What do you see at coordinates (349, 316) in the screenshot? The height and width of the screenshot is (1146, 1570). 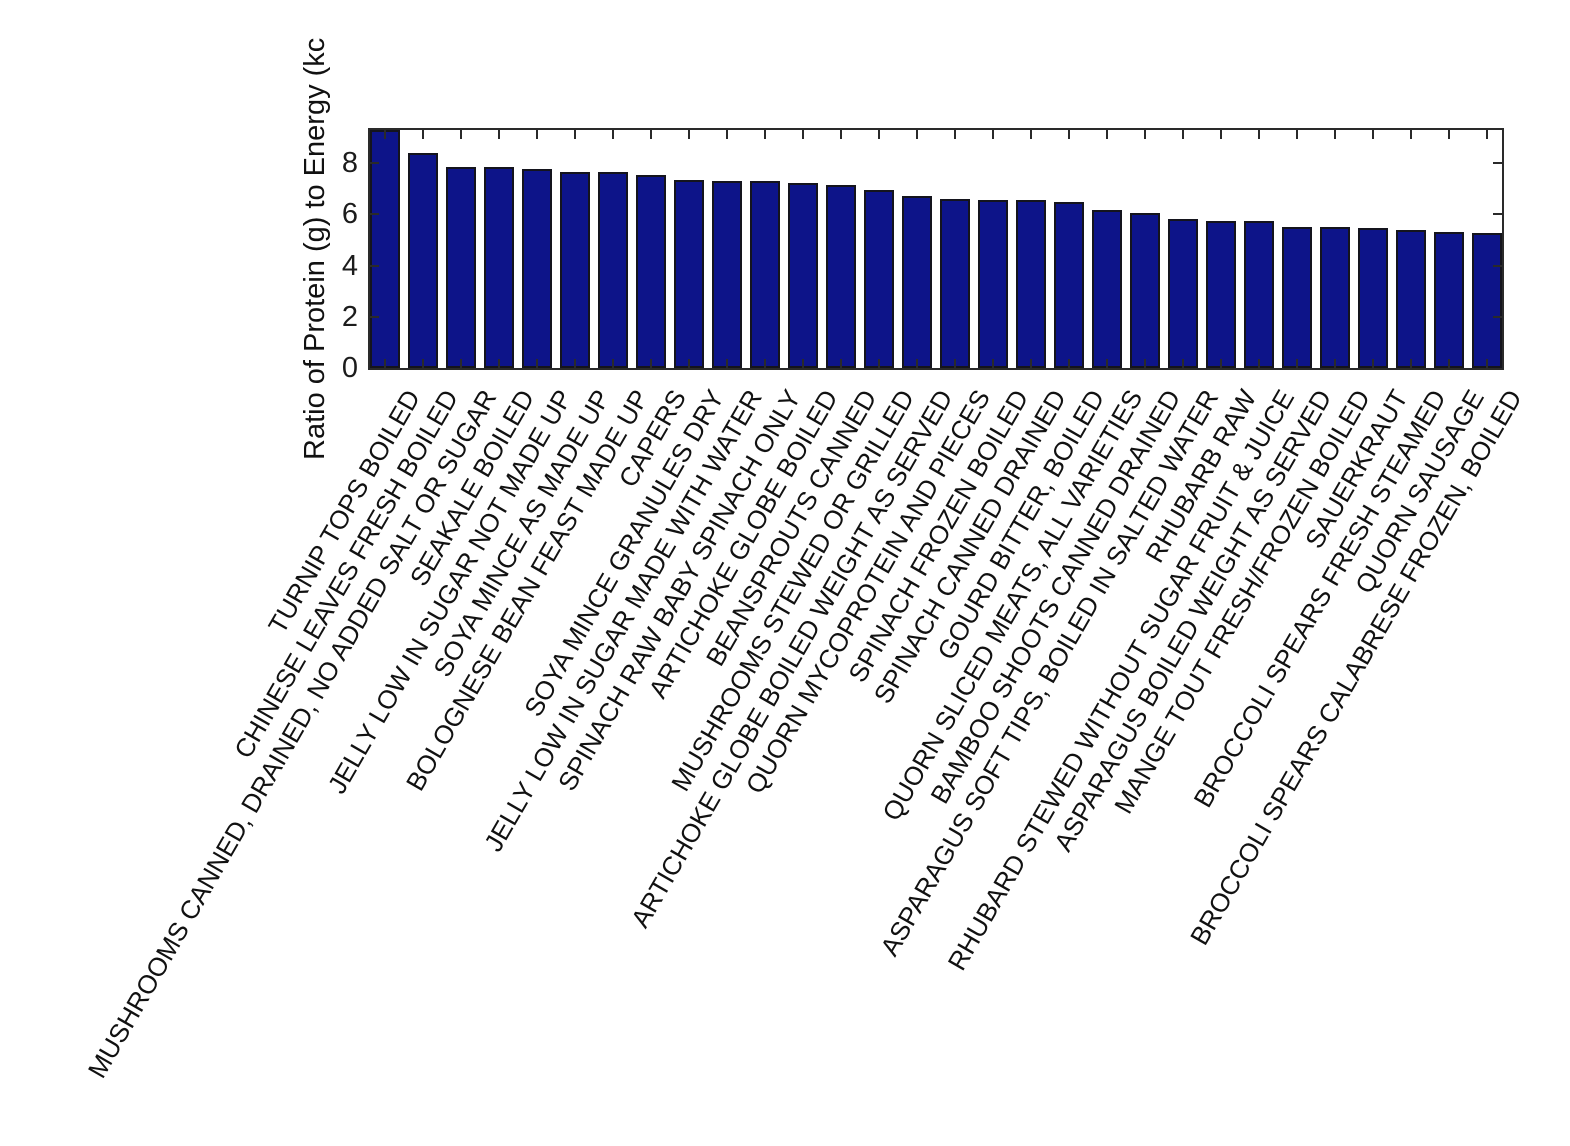 I see `y-tick-label: 2` at bounding box center [349, 316].